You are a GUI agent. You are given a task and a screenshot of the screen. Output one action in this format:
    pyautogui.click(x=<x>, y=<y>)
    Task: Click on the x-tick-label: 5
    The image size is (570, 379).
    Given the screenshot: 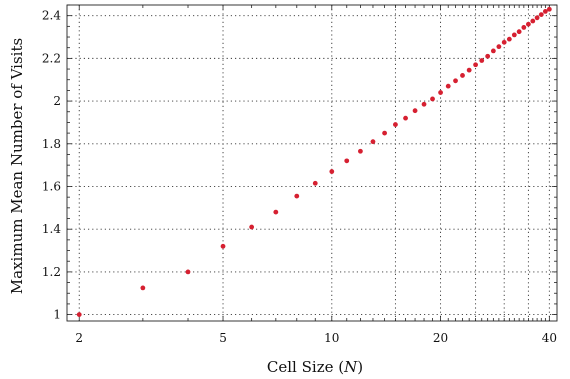 What is the action you would take?
    pyautogui.click(x=223, y=338)
    